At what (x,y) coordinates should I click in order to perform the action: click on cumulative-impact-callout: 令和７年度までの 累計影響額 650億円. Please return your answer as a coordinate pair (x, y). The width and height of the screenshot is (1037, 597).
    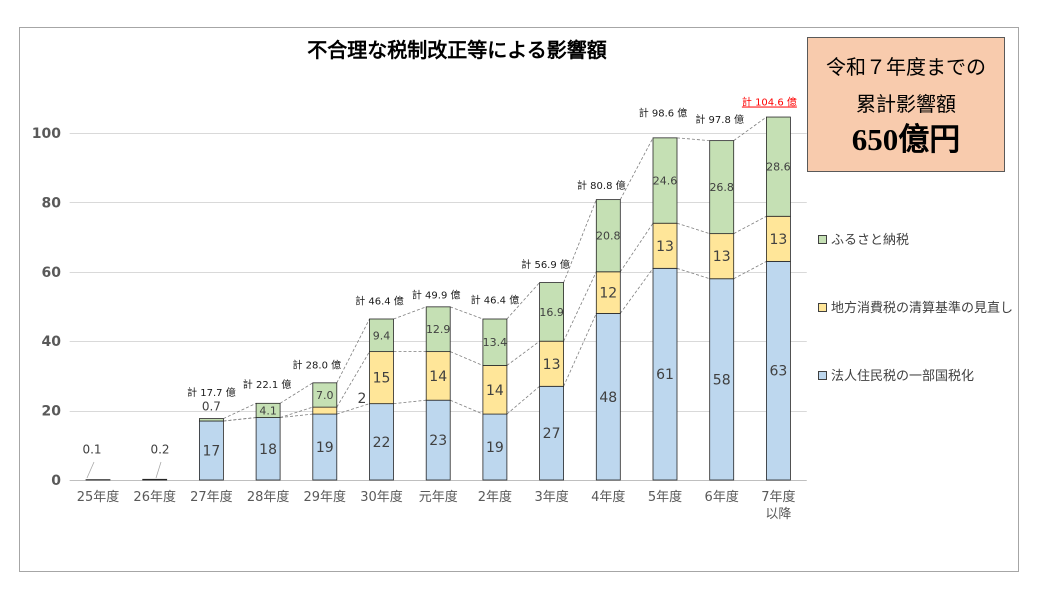
    Looking at the image, I should click on (906, 104).